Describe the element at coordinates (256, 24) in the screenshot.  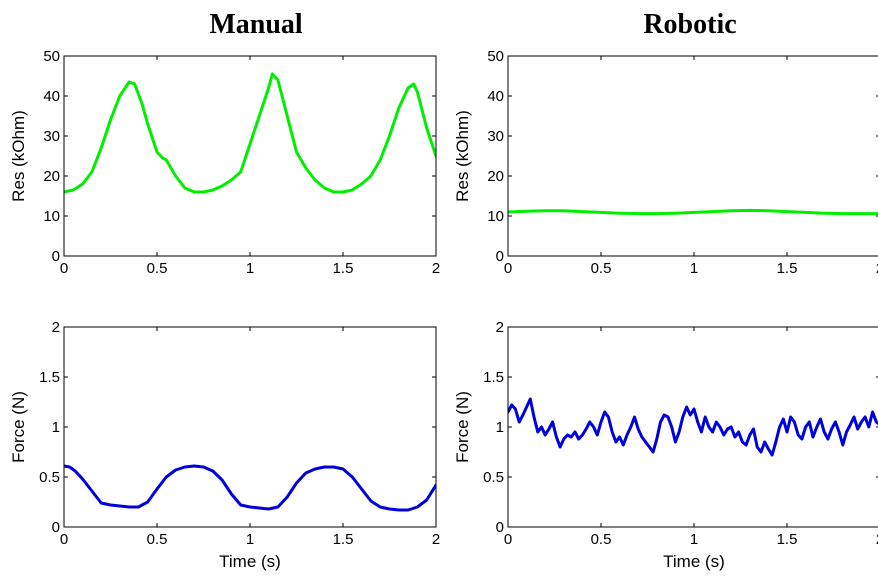
I see `column-title-manual: Manual` at that location.